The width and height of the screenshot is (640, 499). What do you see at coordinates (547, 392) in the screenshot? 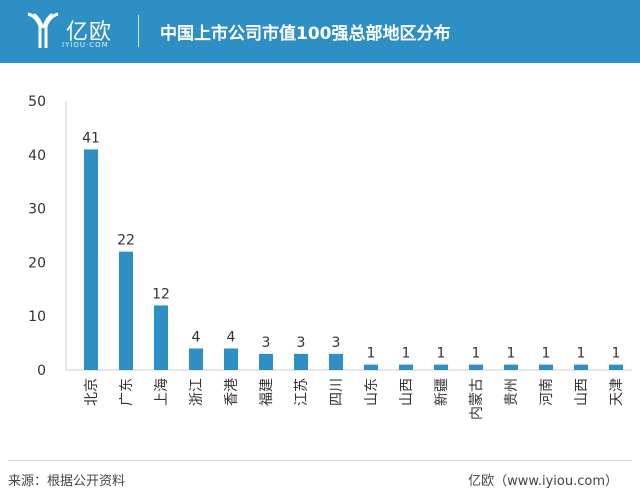
I see `x-tick-label: 河南` at bounding box center [547, 392].